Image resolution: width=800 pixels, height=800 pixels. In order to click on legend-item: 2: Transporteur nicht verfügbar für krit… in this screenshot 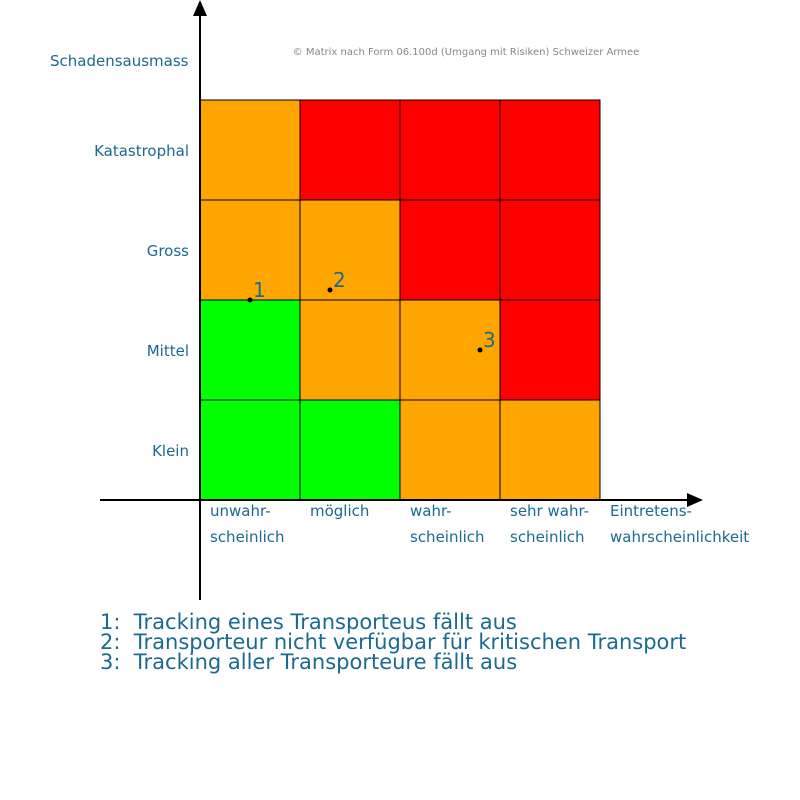, I will do `click(393, 642)`.